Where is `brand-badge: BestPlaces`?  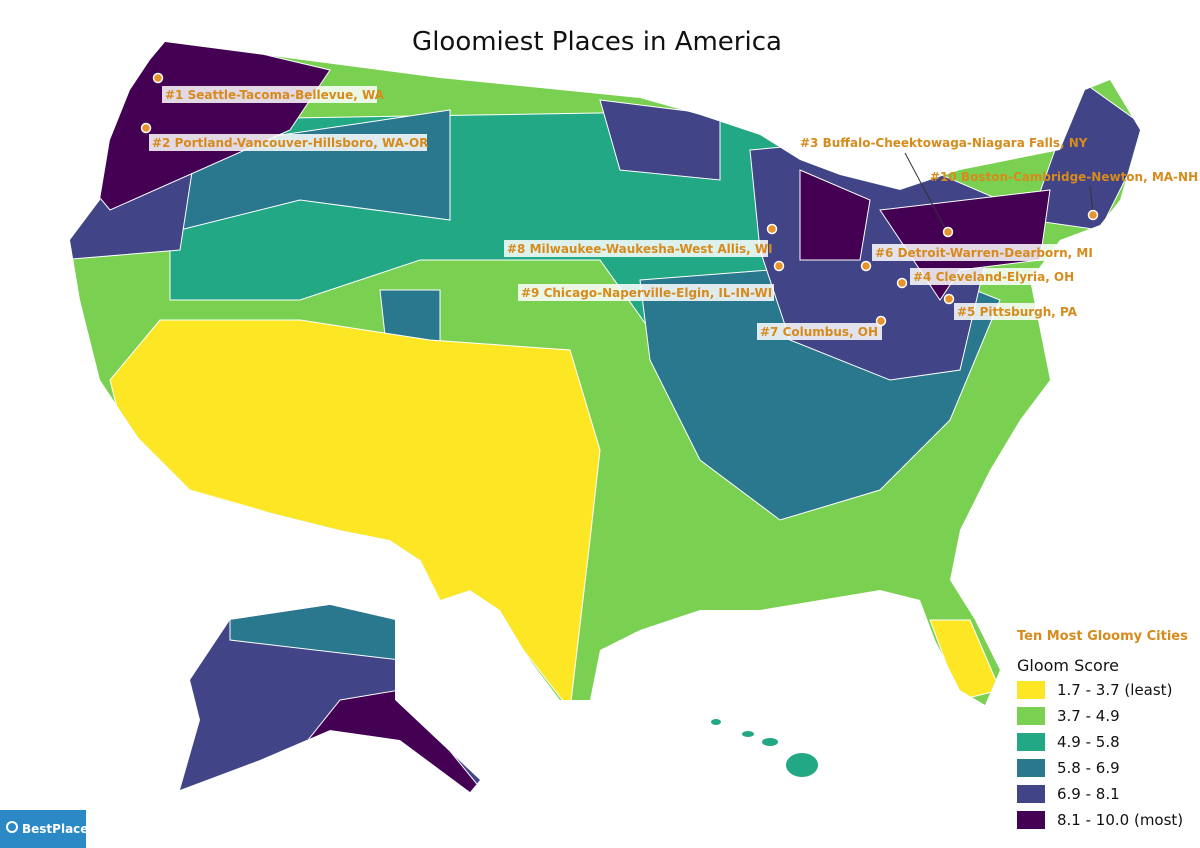 brand-badge: BestPlaces is located at coordinates (48, 829).